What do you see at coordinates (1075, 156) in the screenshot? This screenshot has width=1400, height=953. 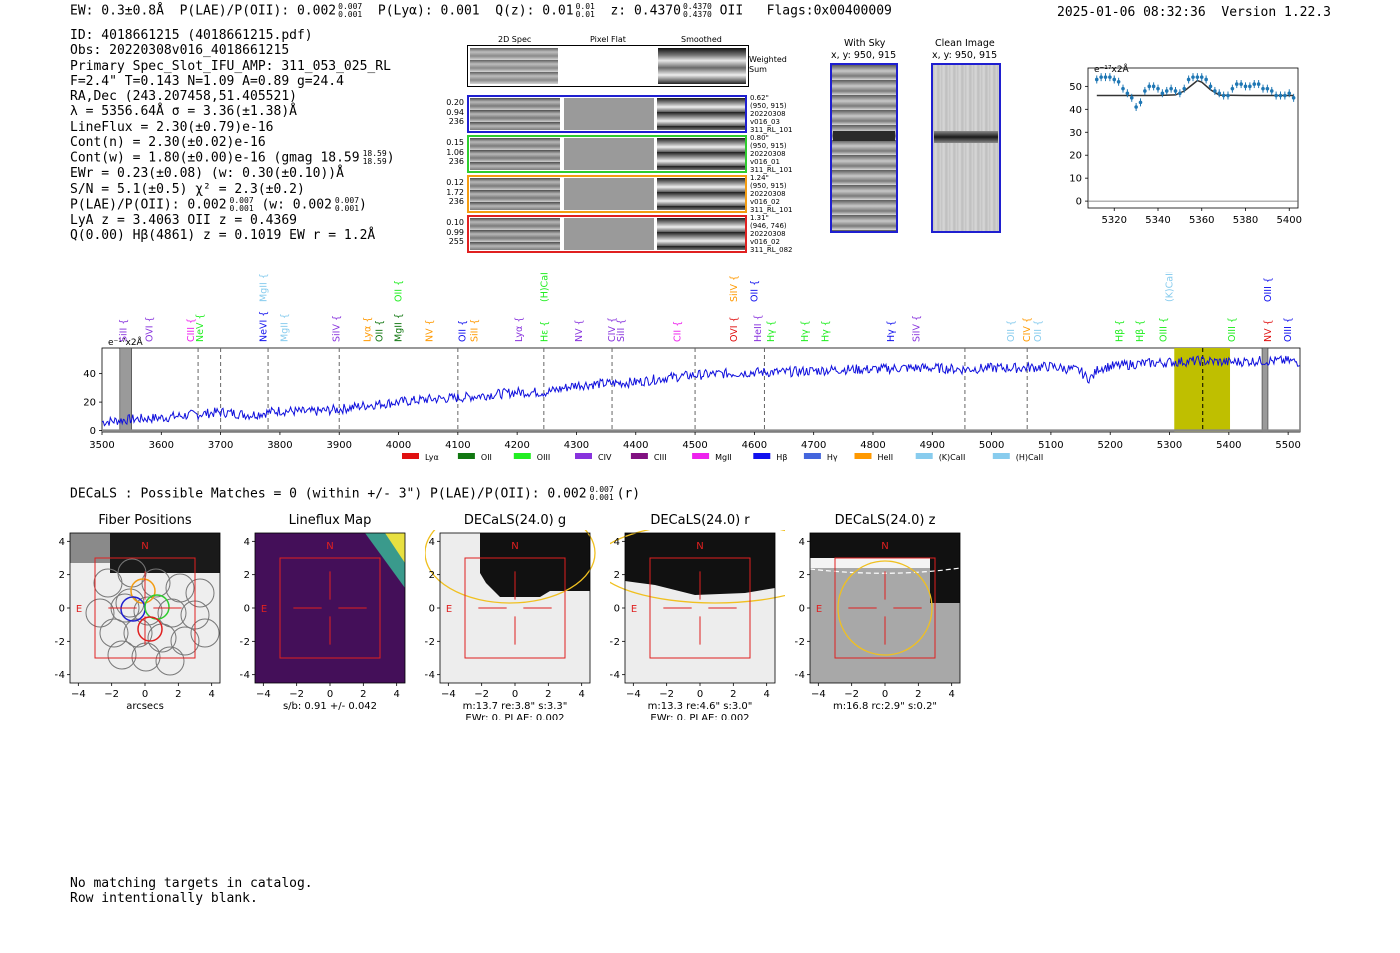 I see `line-fit-ytick-label: 20` at bounding box center [1075, 156].